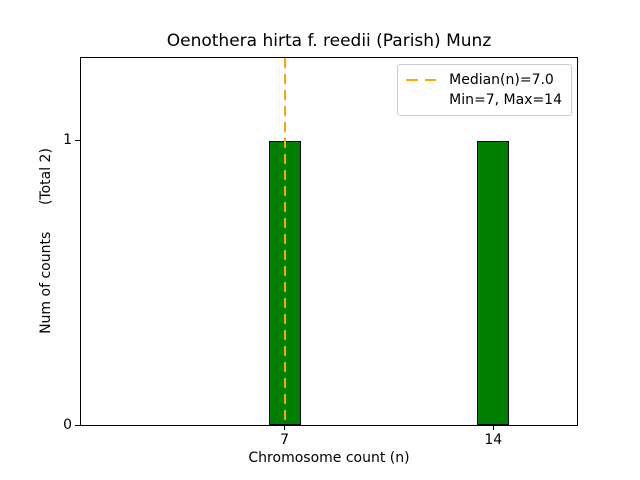 The height and width of the screenshot is (480, 640). Describe the element at coordinates (493, 440) in the screenshot. I see `x-tick-label-14: 14` at that location.